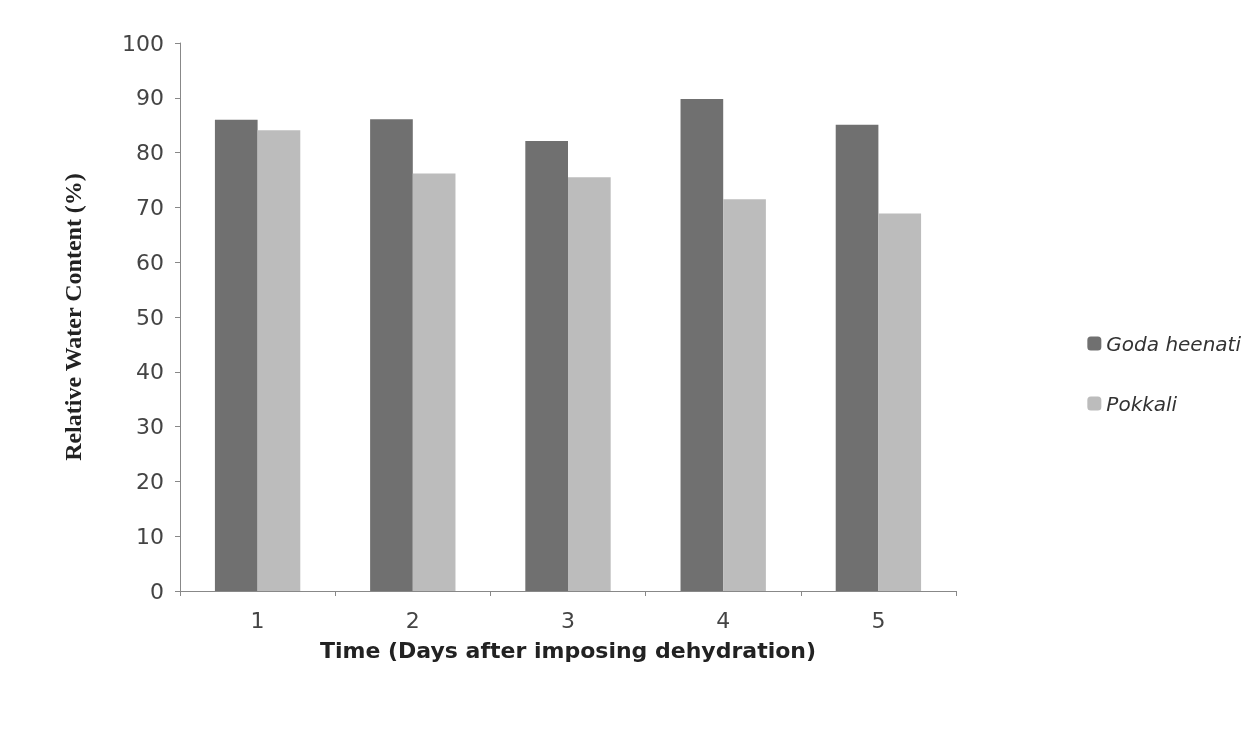  I want to click on y-tick-label: 40, so click(150, 372).